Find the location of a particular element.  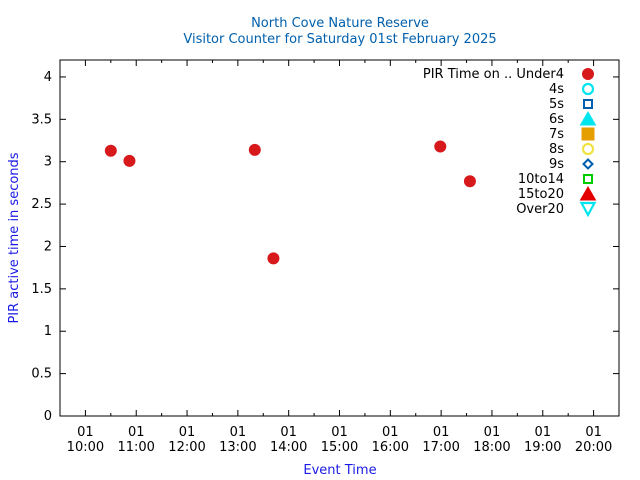

x-tick-label-time: 14:00 is located at coordinates (288, 447).